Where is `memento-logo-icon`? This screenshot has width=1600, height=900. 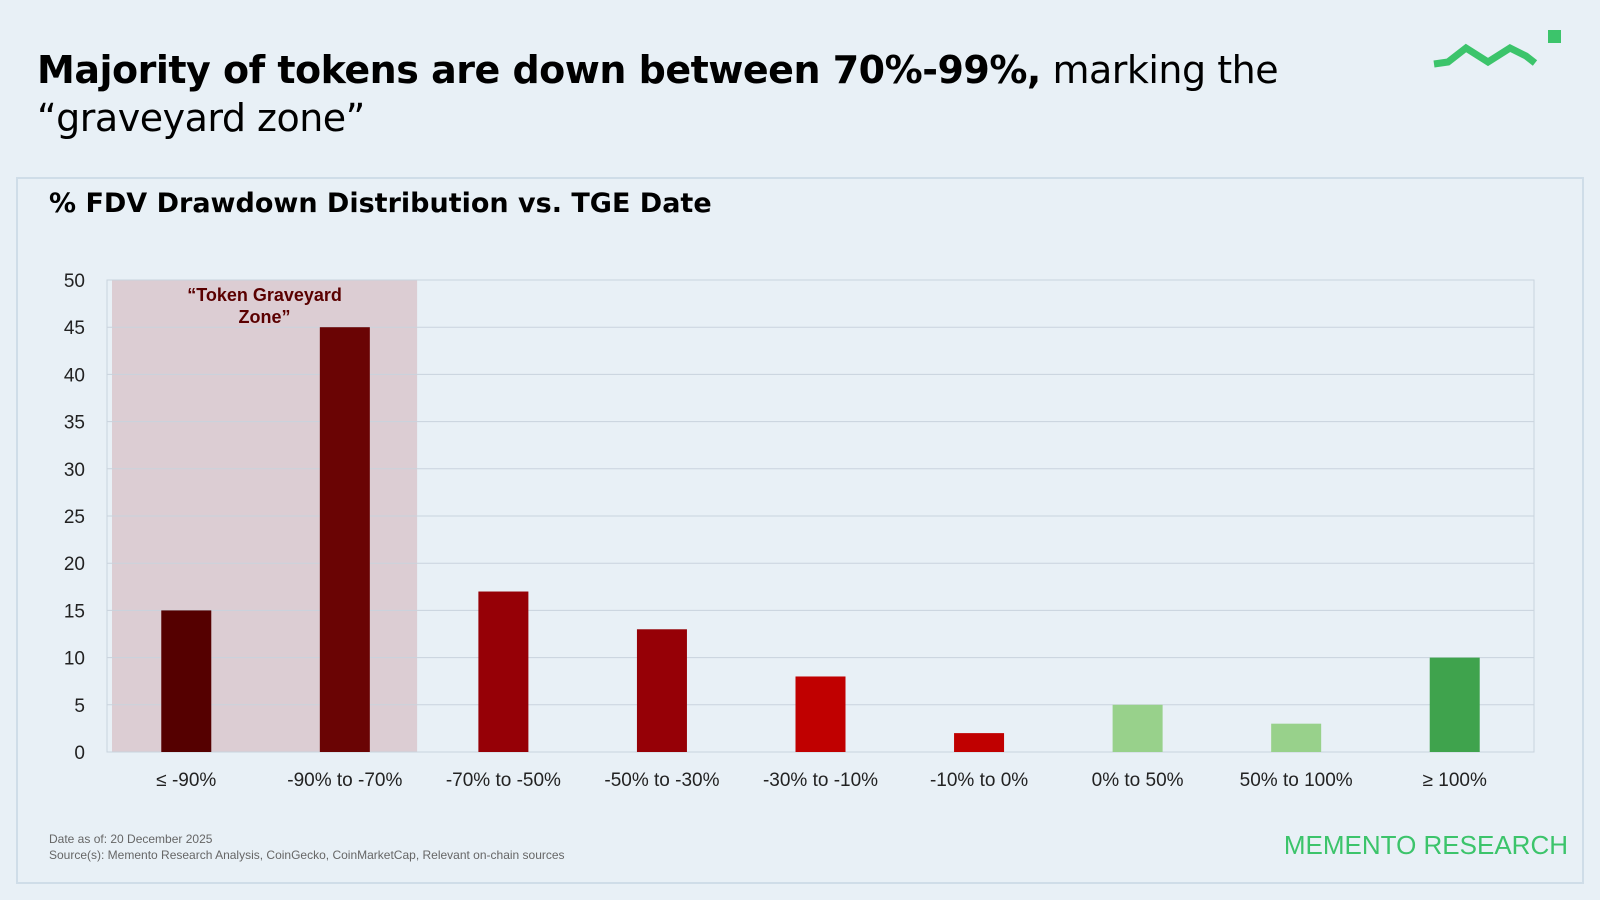
memento-logo-icon is located at coordinates (1497, 49).